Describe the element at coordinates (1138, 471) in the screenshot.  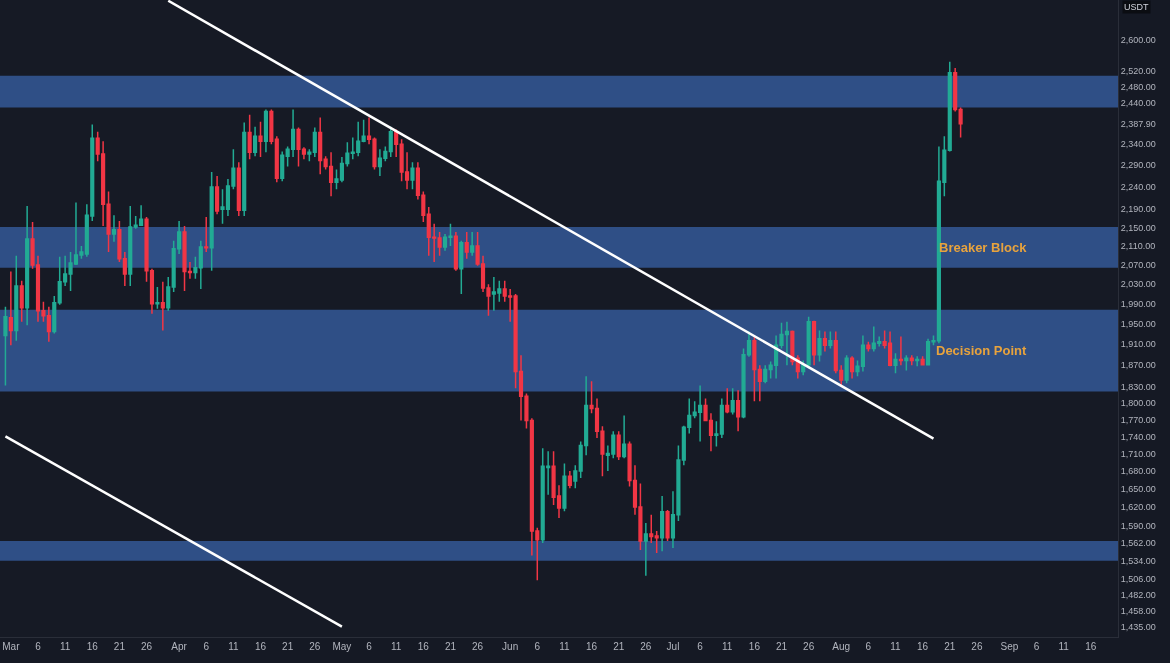
I see `y-tick-label: 1,680.00` at that location.